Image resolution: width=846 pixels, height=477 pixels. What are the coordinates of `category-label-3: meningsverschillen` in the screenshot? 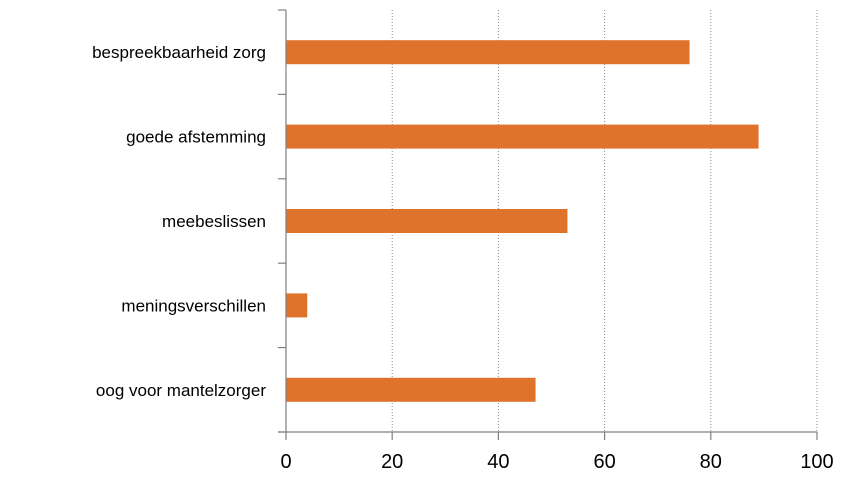 It's located at (193, 305).